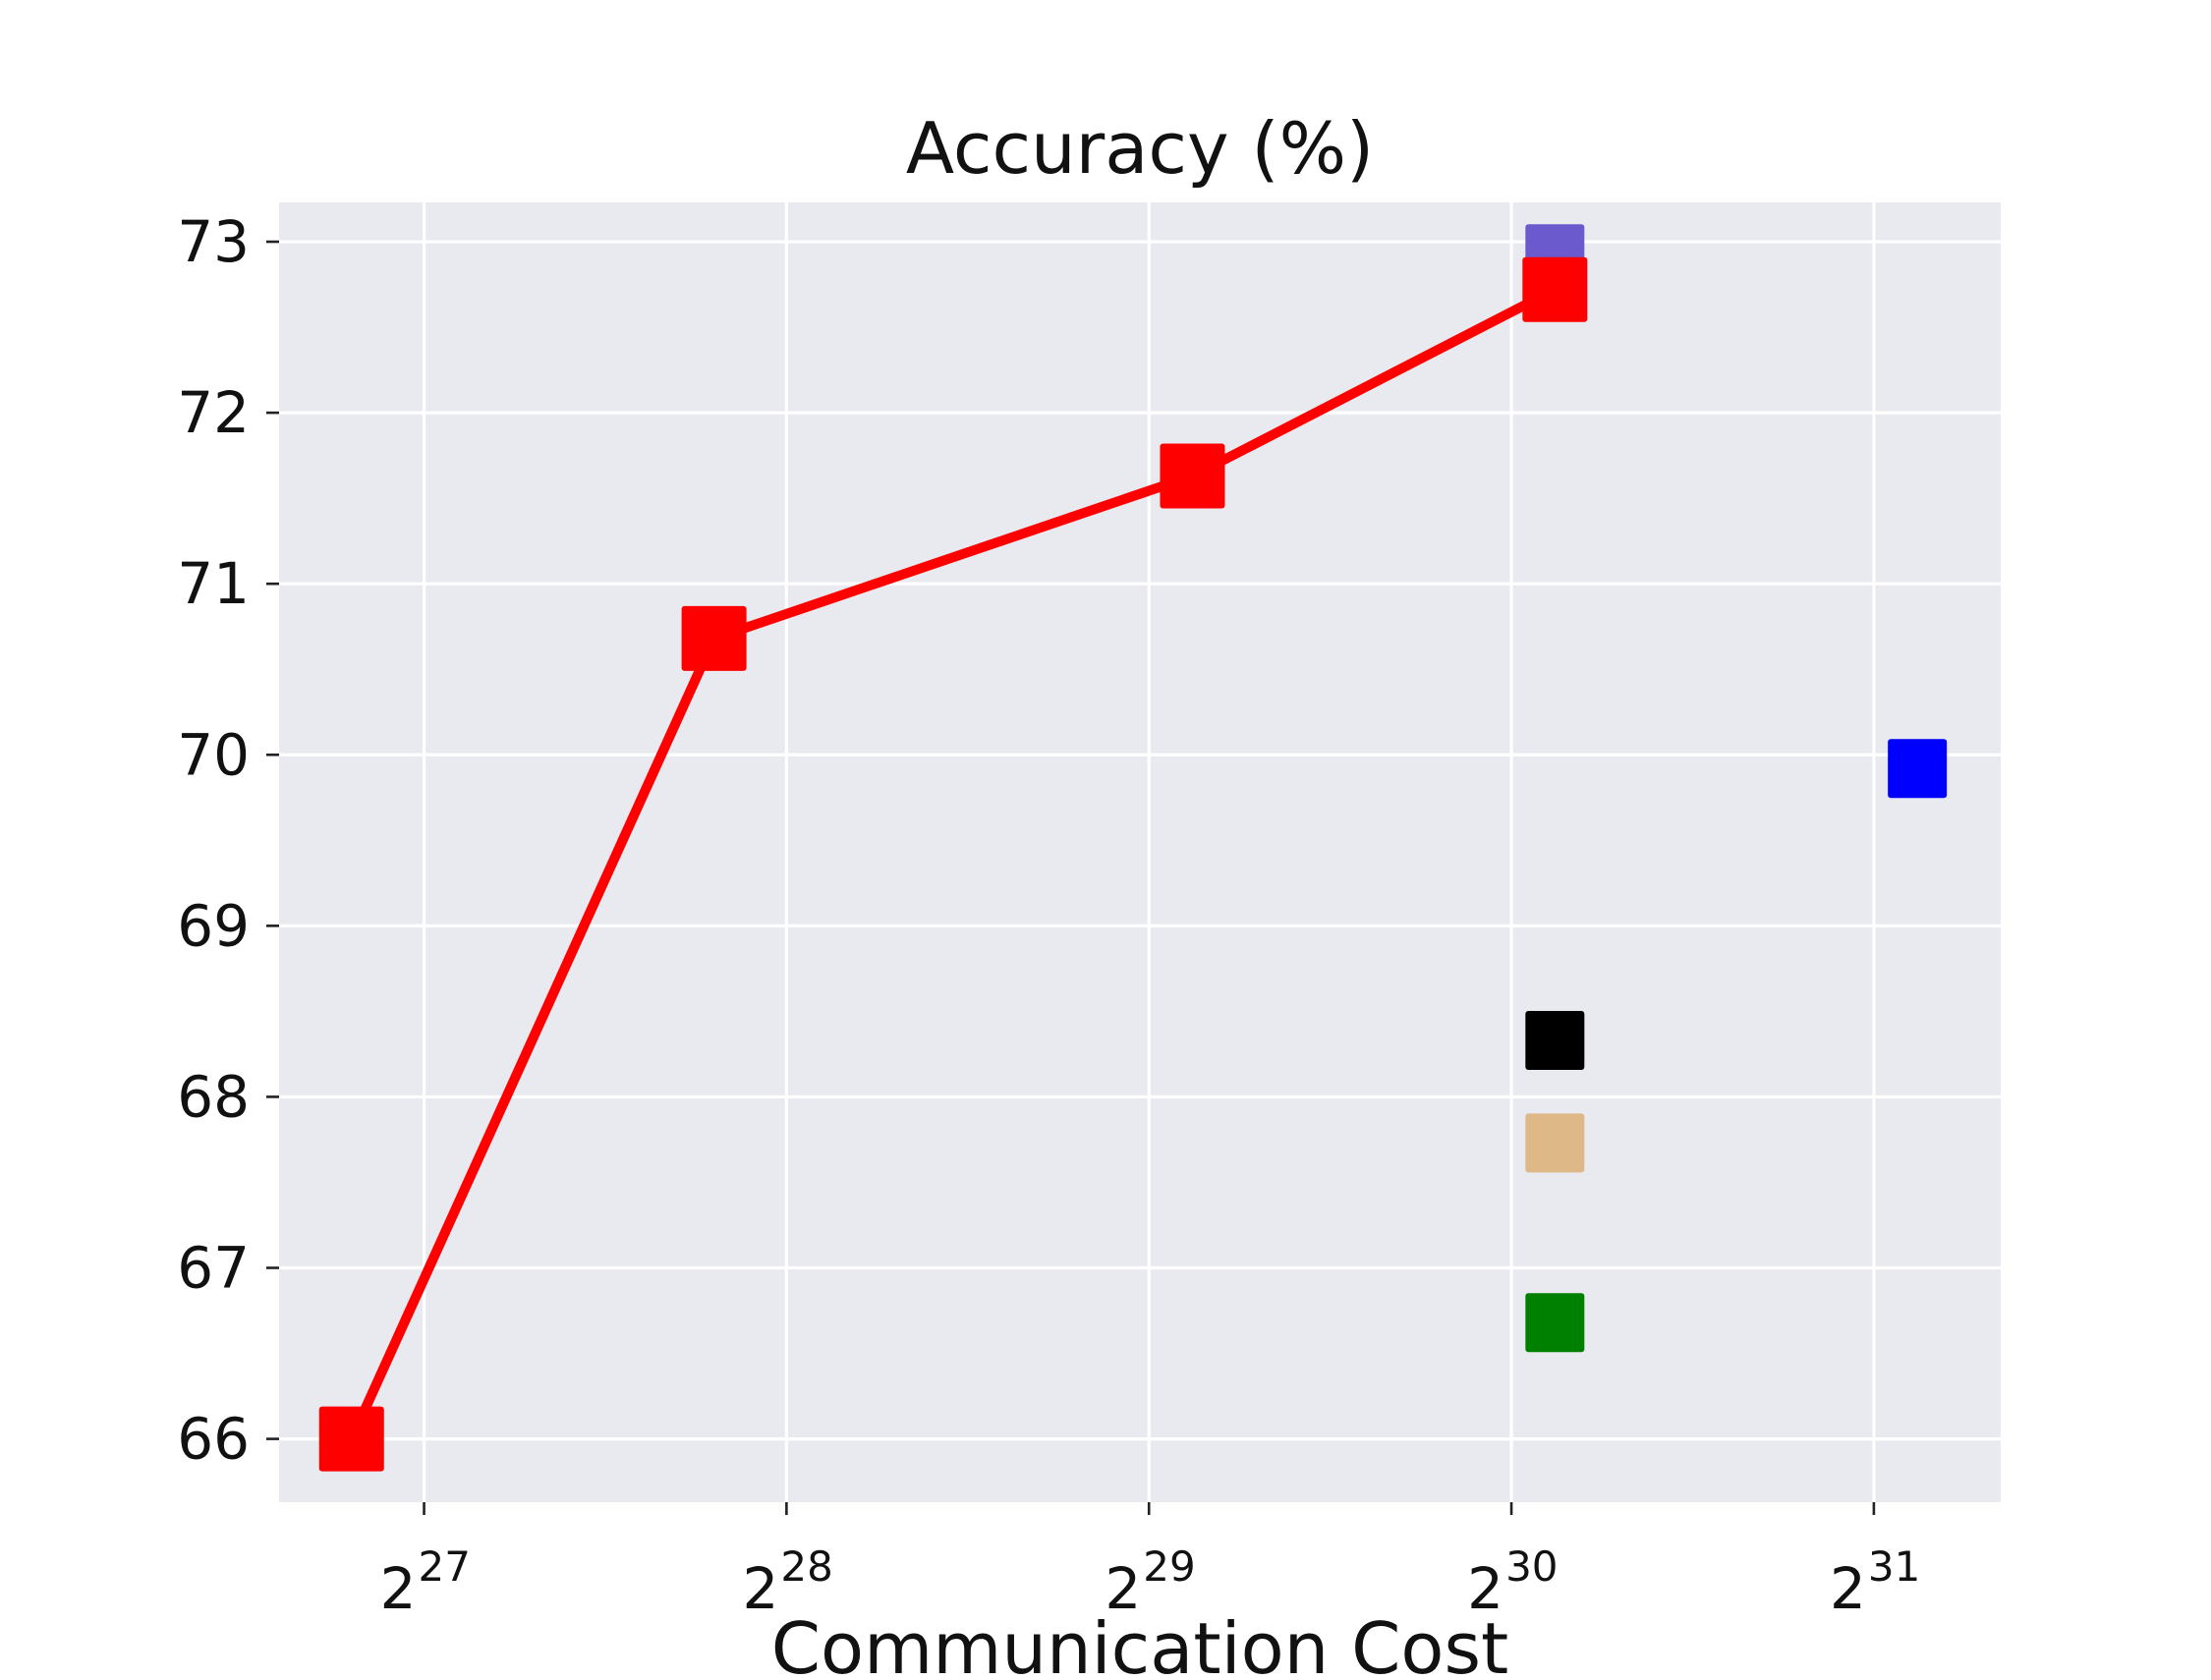 This screenshot has height=1680, width=2211. I want to click on chart-title: Accuracy (%), so click(1140, 148).